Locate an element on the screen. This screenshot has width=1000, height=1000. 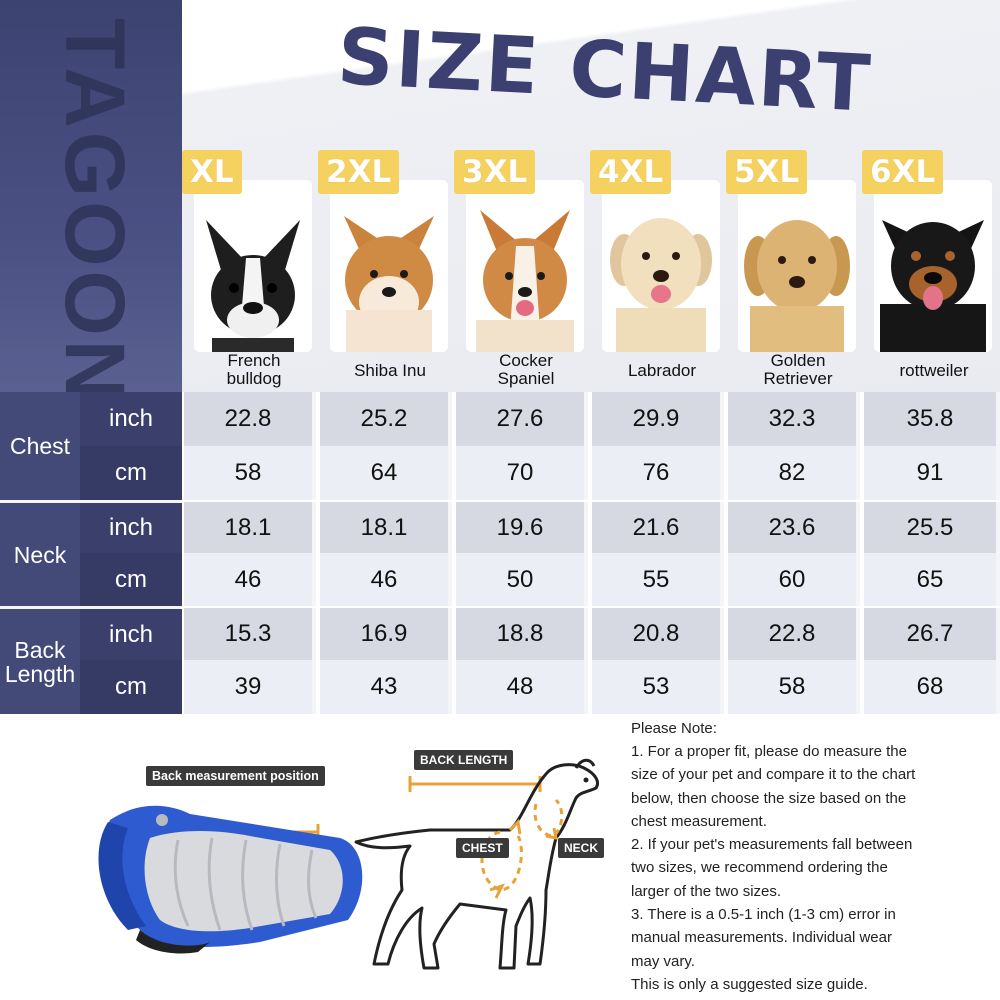
size-badge: XL is located at coordinates (212, 172).